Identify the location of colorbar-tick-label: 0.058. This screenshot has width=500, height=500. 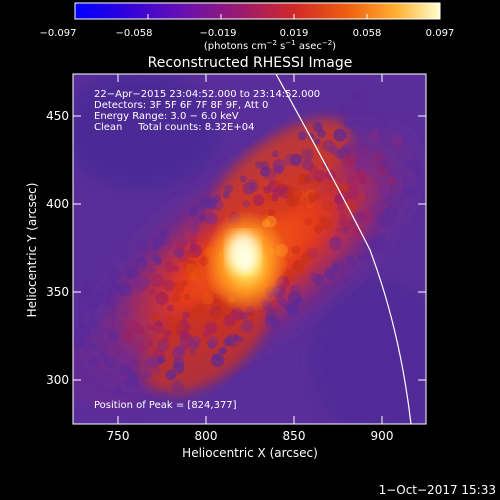
(367, 33).